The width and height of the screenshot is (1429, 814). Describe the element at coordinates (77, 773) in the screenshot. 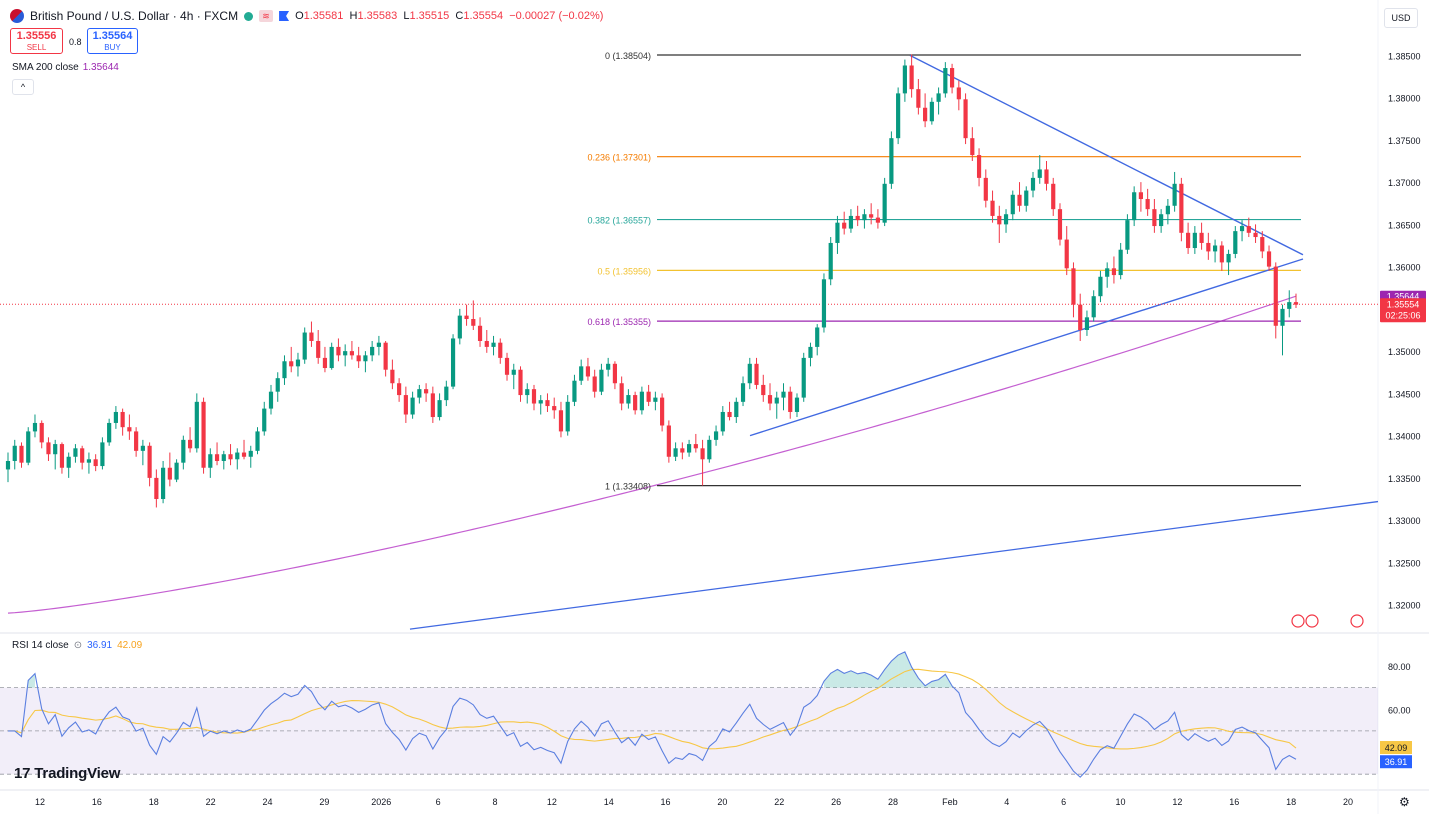

I see `tradingview-logo-text: TradingView` at that location.